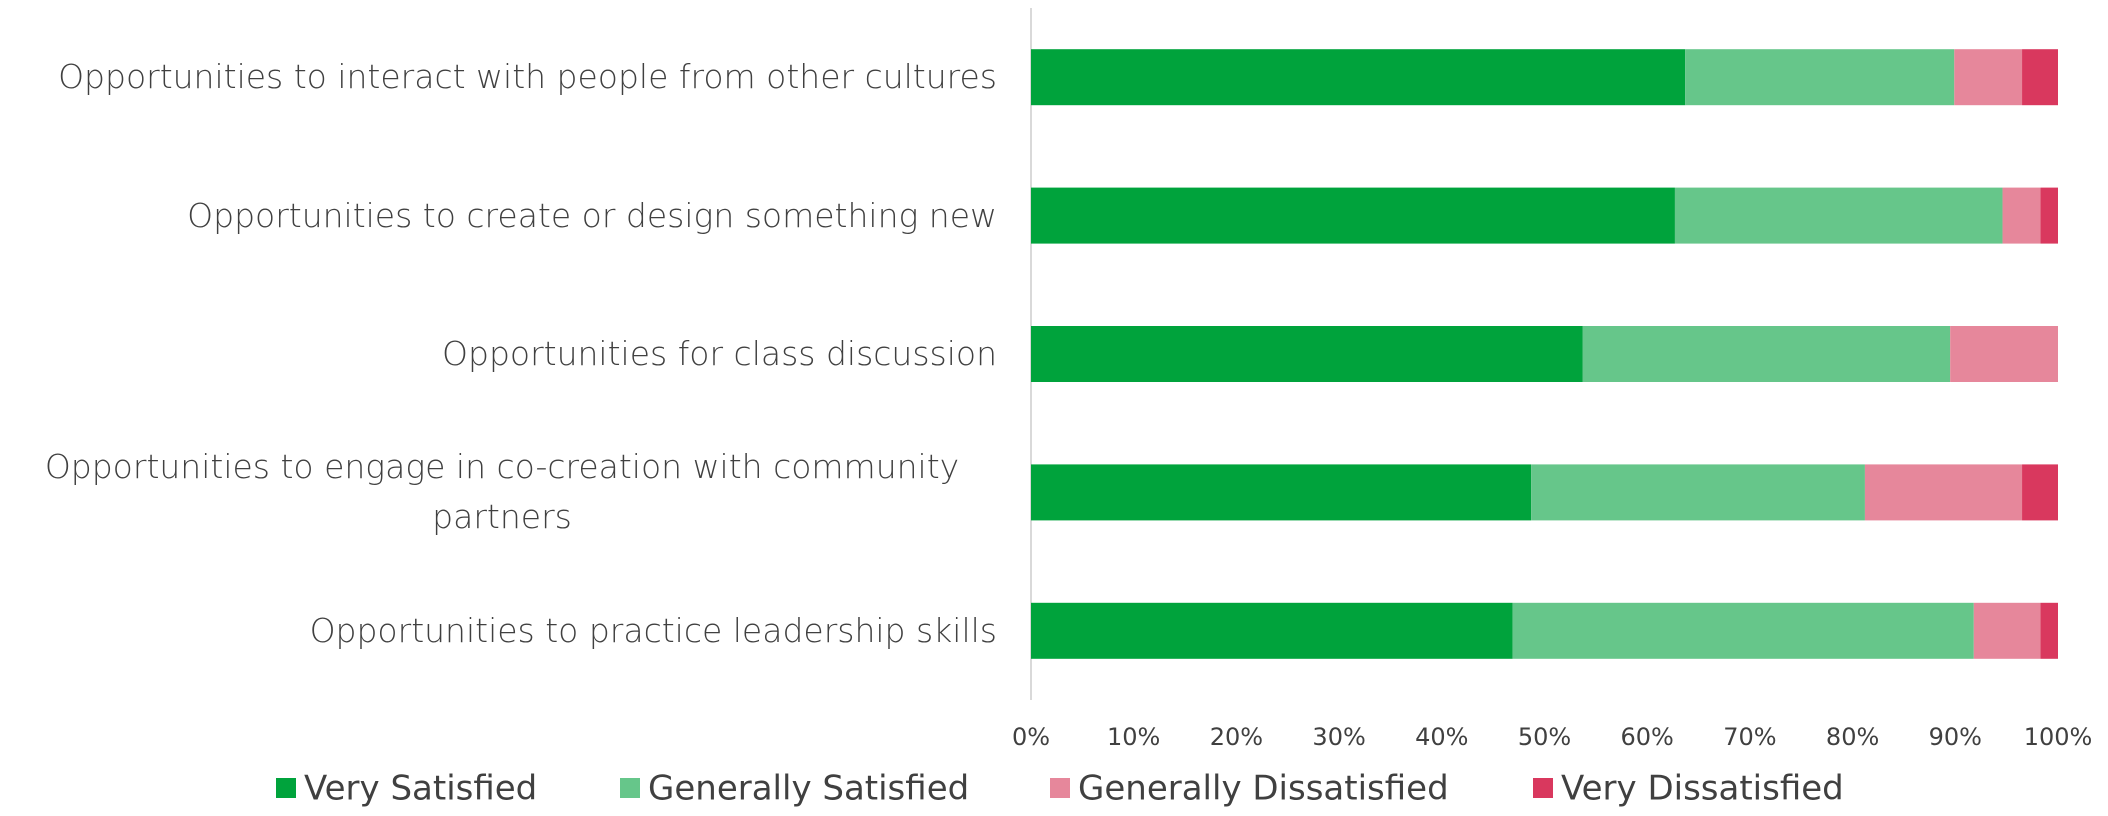 The width and height of the screenshot is (2108, 816). I want to click on x-tick-label: 70%, so click(1749, 737).